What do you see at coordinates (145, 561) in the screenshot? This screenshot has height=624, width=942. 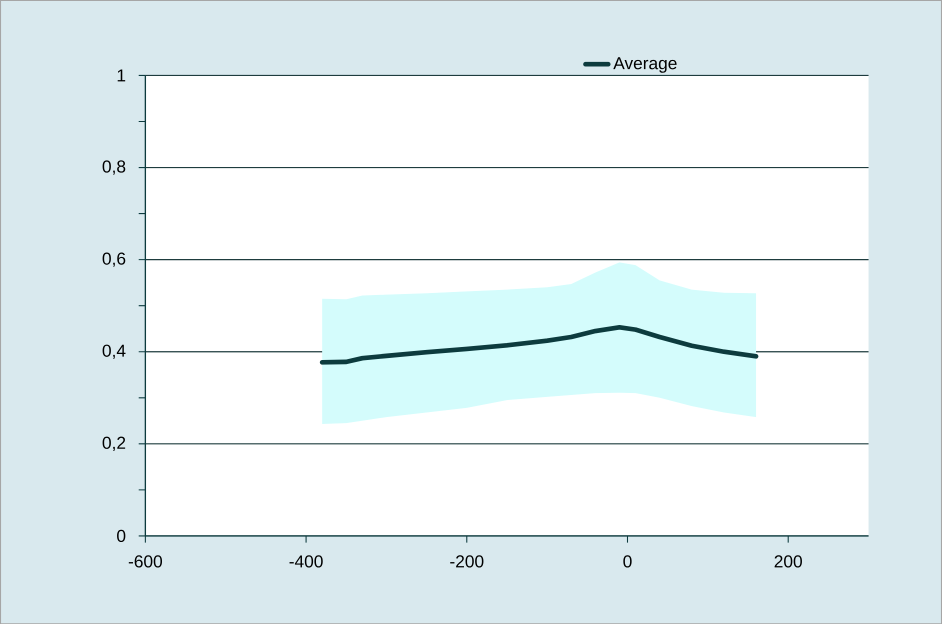 I see `x-tick-label: -600` at bounding box center [145, 561].